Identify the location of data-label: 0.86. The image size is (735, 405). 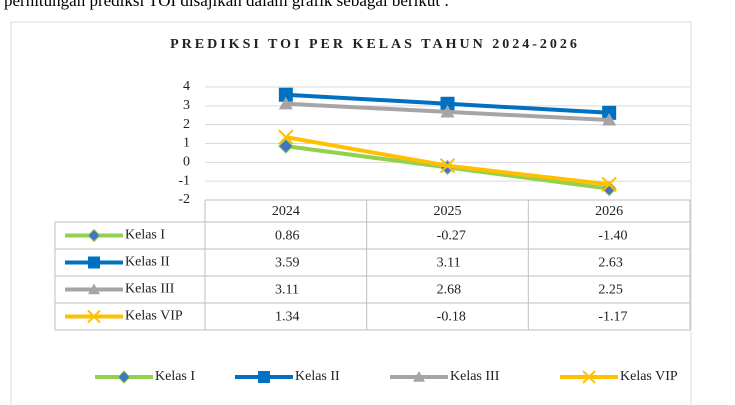
(287, 236).